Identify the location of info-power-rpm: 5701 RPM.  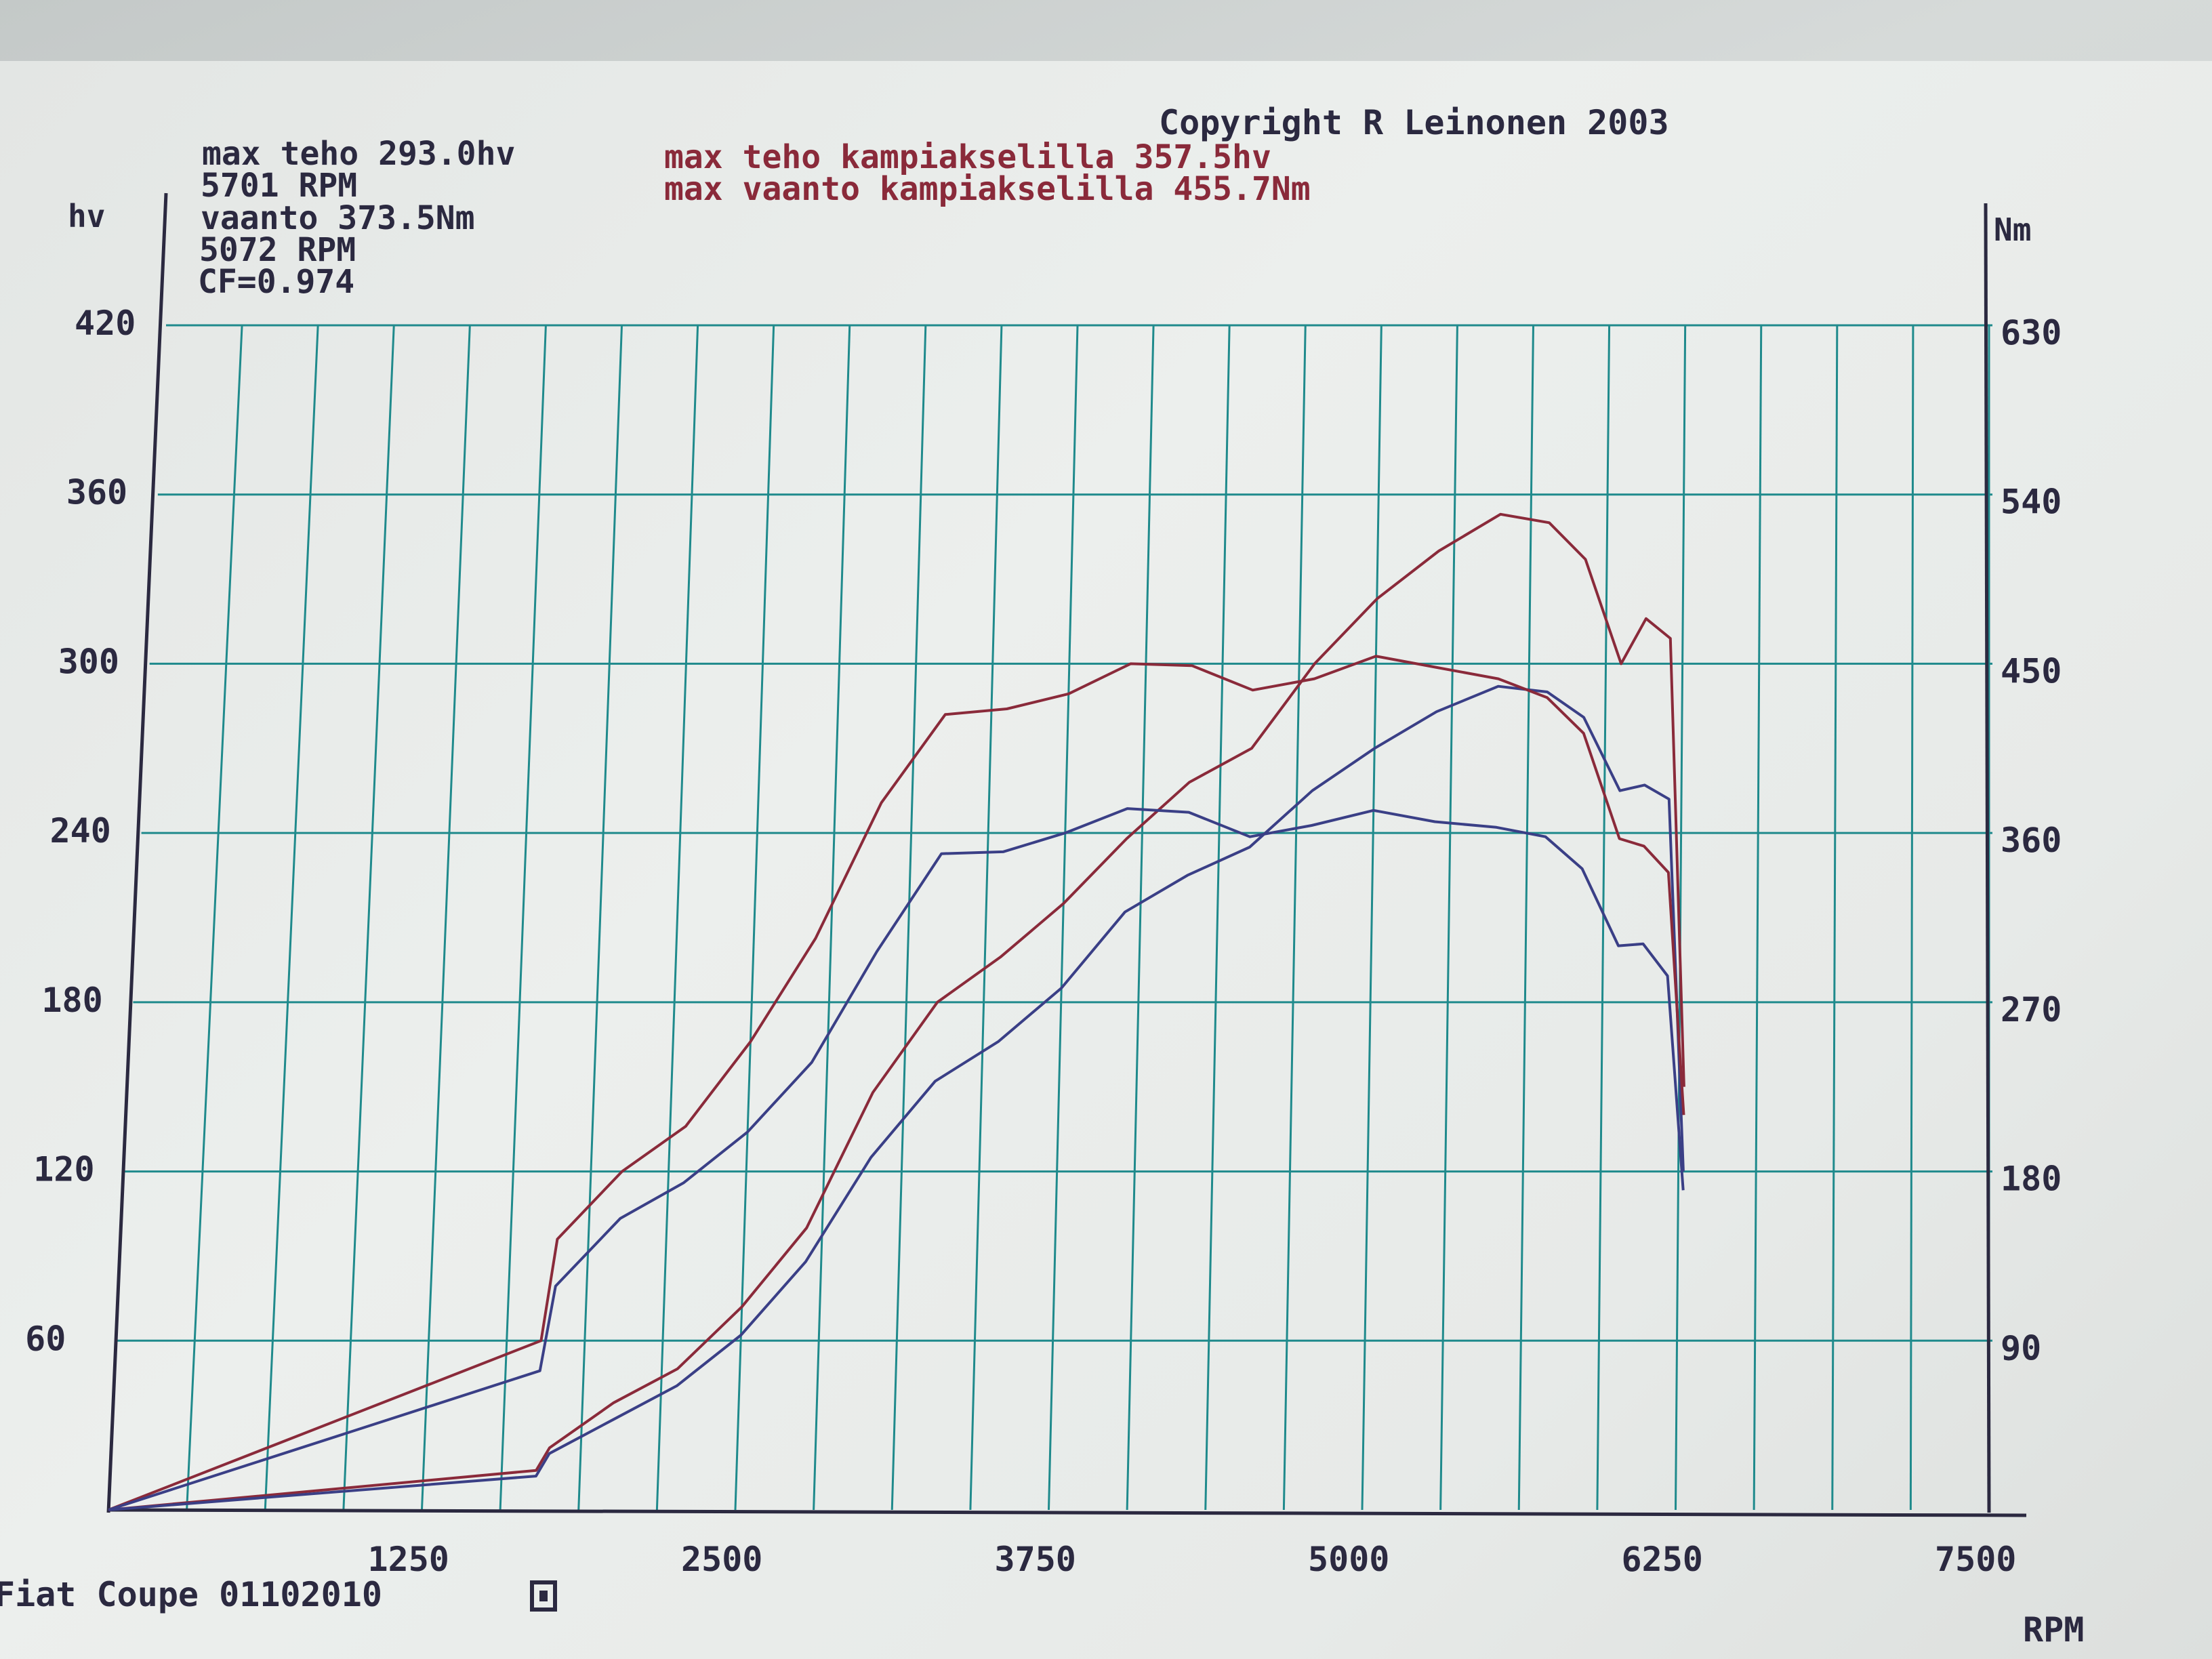
(279, 186).